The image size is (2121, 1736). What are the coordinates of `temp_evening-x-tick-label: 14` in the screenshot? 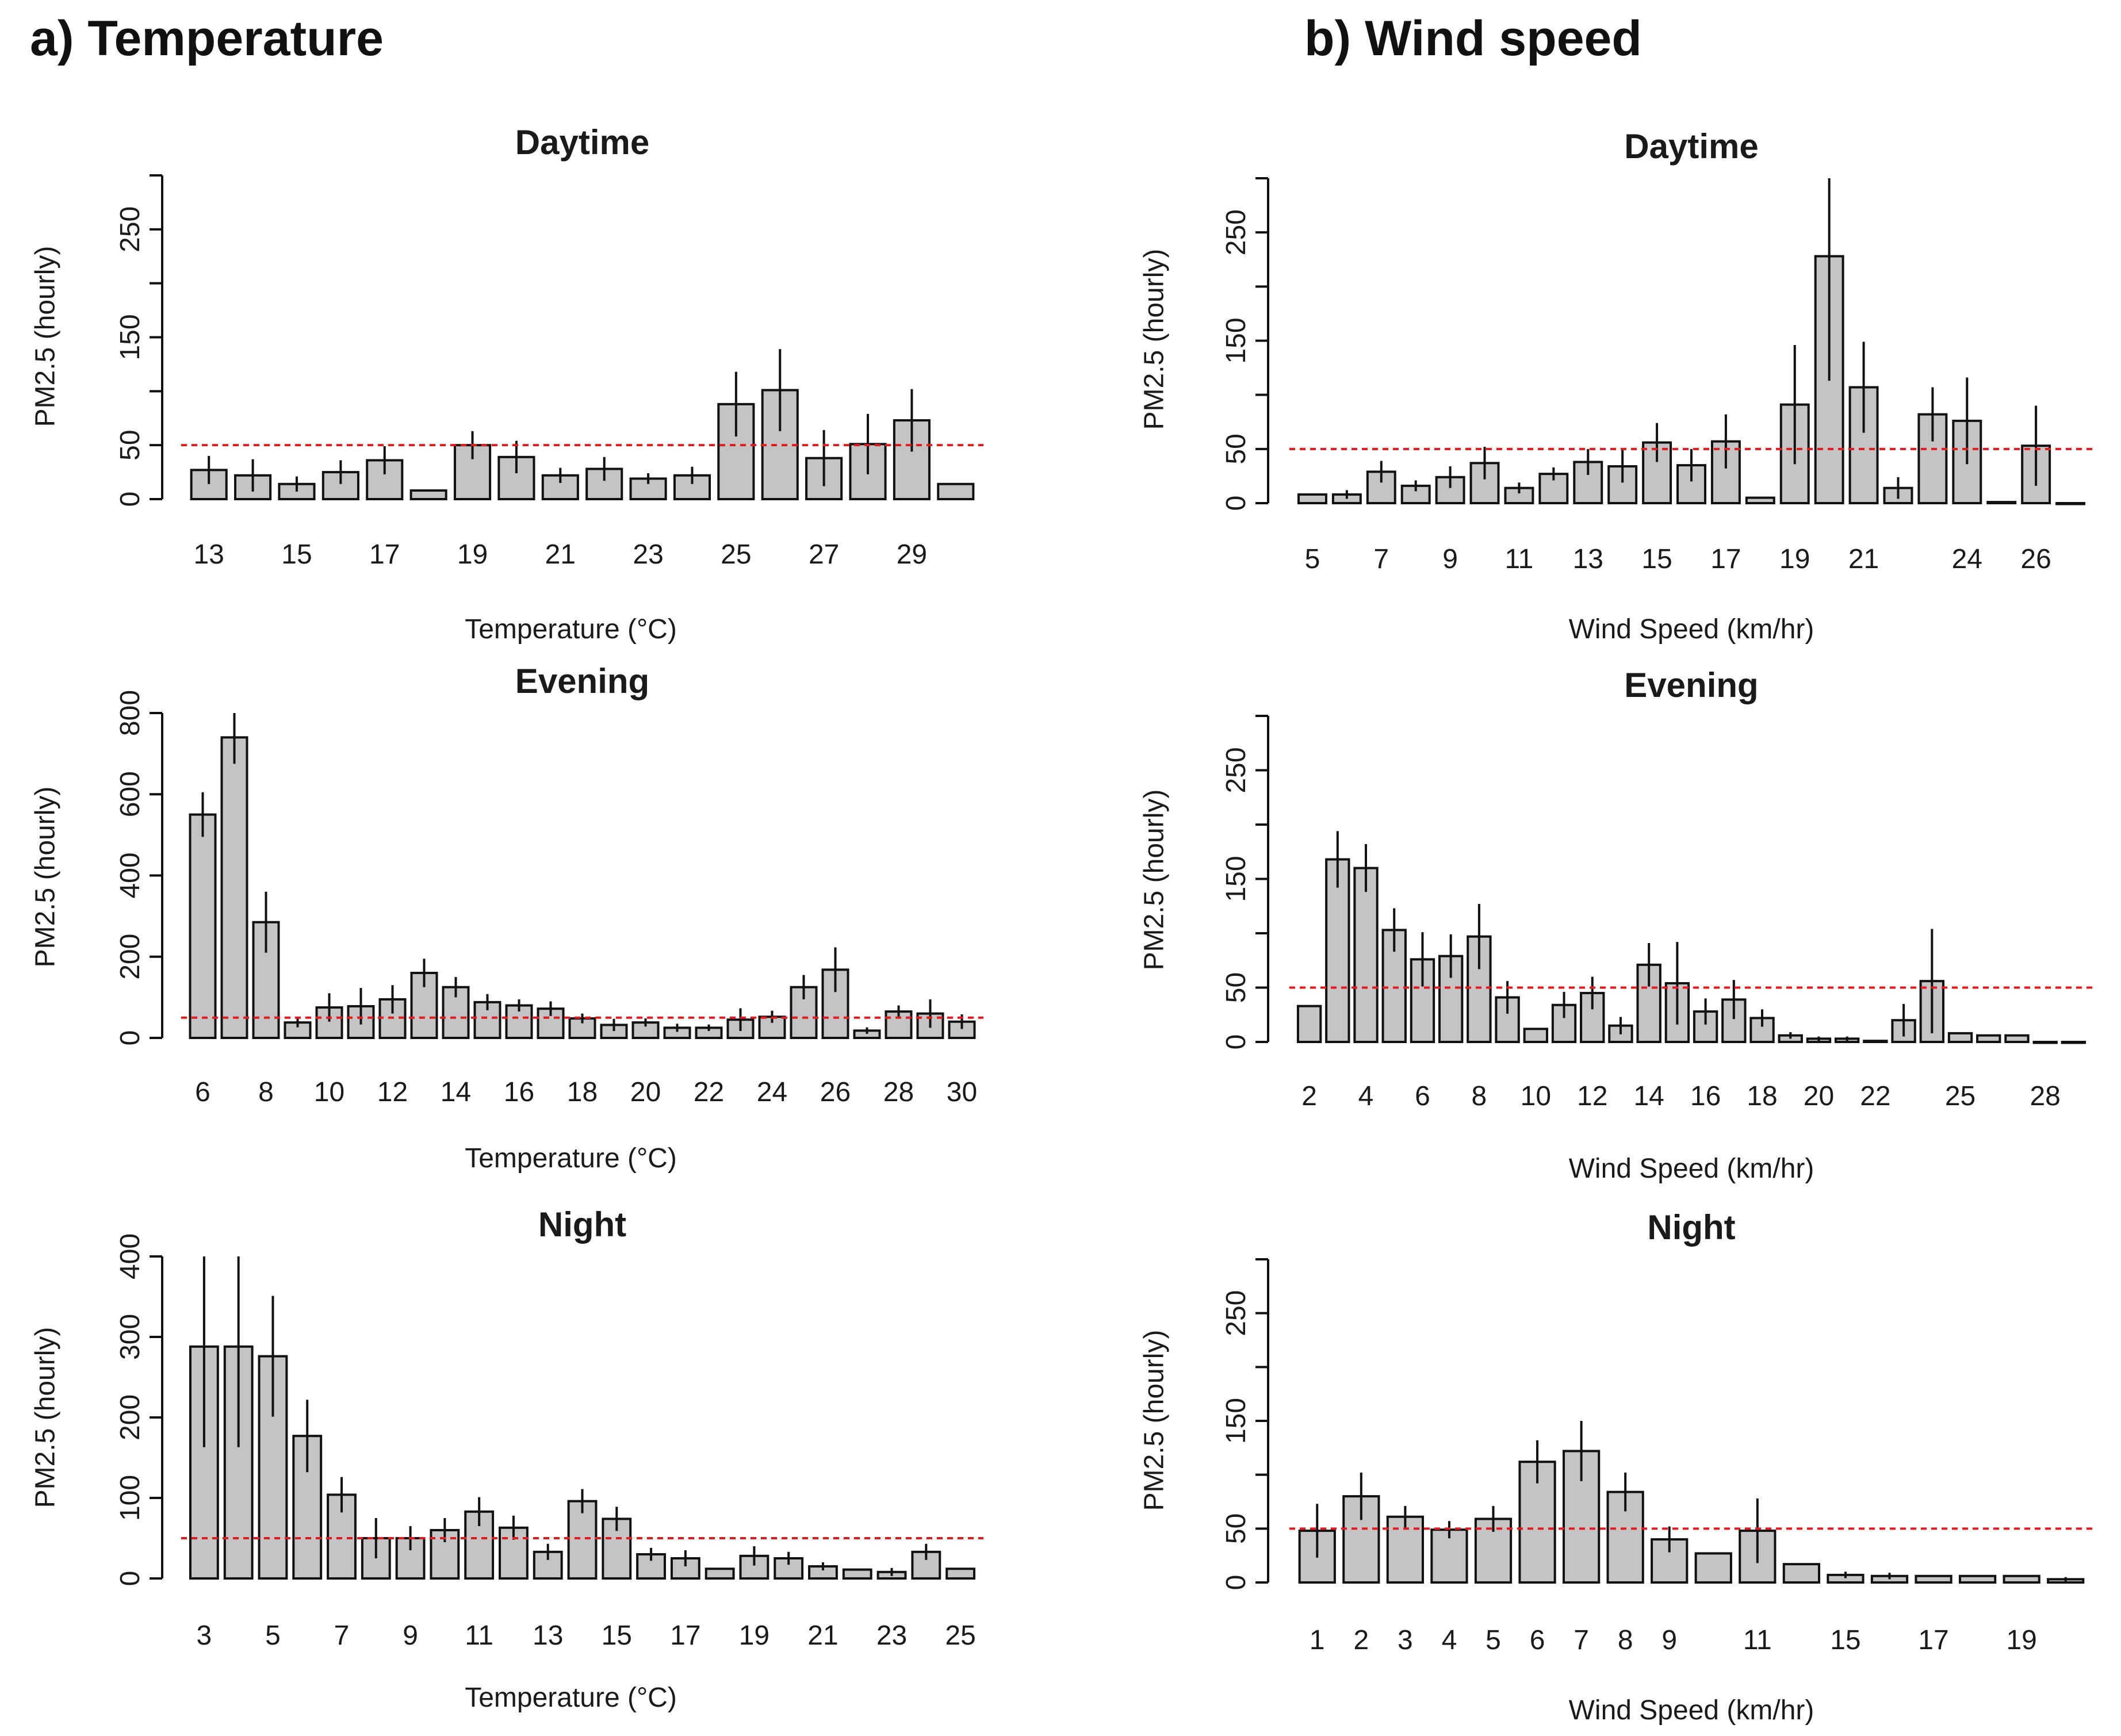 It's located at (456, 1092).